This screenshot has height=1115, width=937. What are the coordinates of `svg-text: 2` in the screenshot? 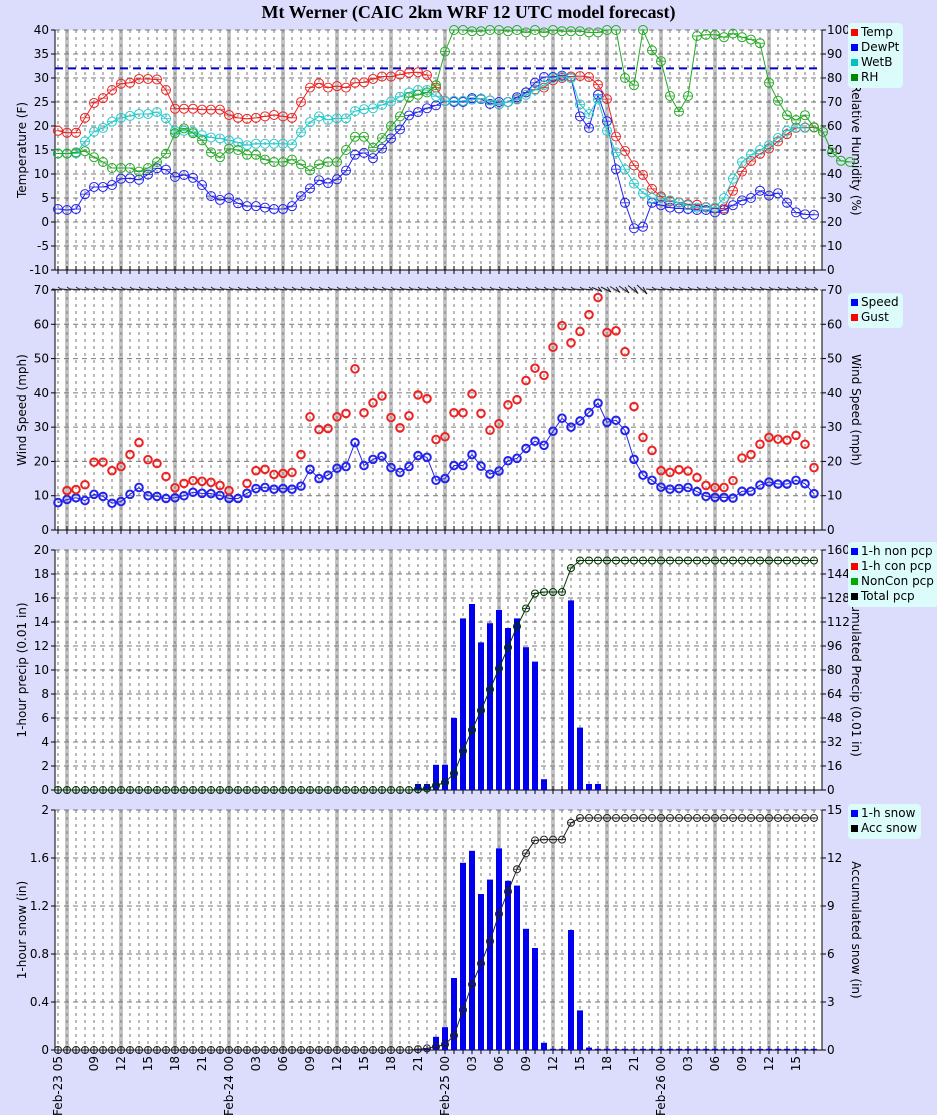 It's located at (45, 810).